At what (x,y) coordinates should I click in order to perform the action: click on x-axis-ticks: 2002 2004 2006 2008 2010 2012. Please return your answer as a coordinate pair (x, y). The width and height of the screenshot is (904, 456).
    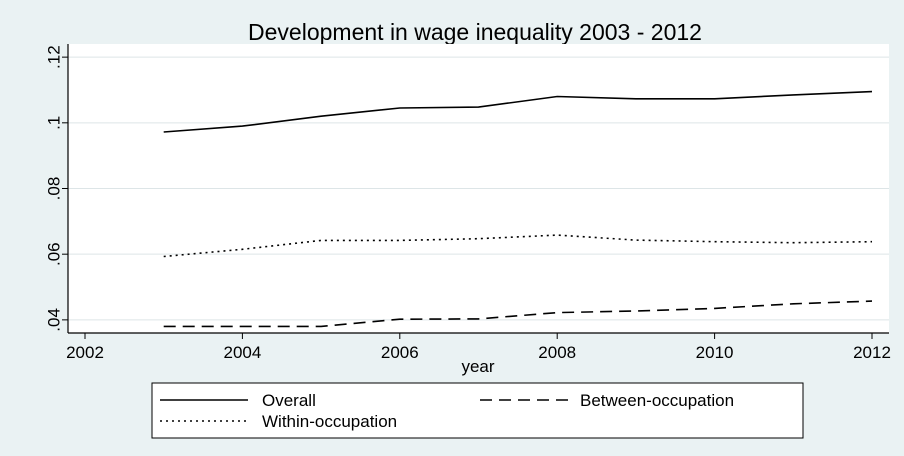
    Looking at the image, I should click on (478, 347).